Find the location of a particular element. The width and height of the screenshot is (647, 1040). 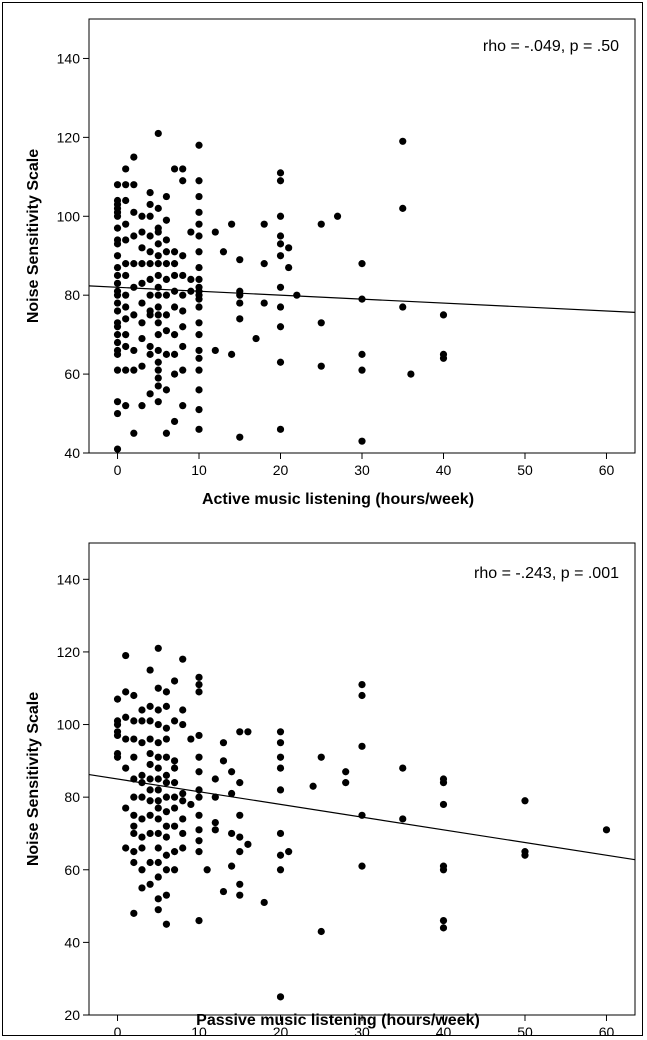

x-tick-label: 50 is located at coordinates (525, 470).